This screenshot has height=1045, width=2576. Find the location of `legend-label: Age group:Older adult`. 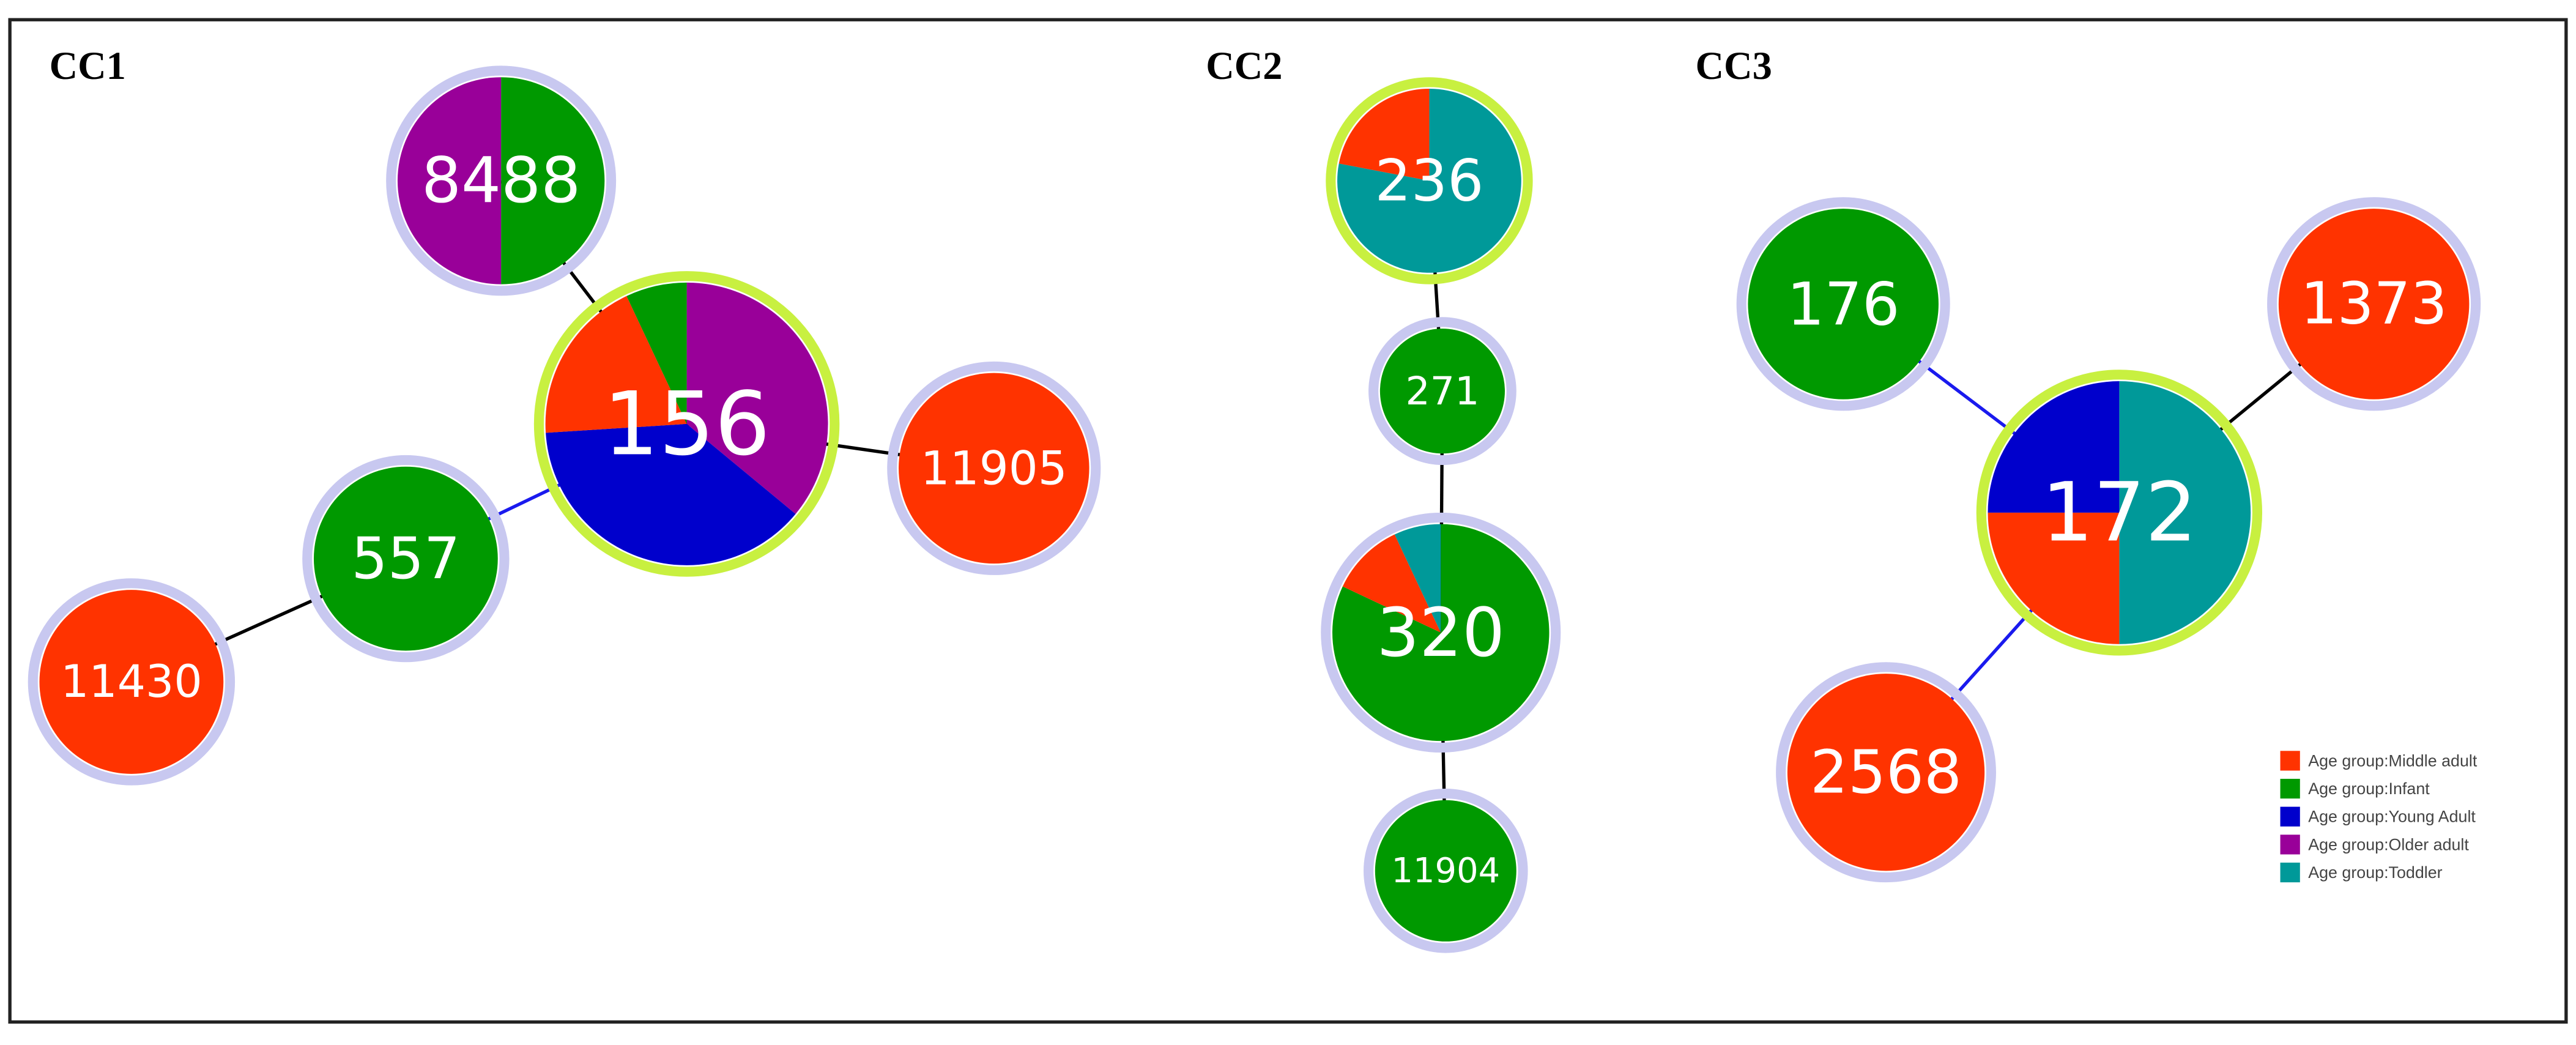

legend-label: Age group:Older adult is located at coordinates (2388, 844).